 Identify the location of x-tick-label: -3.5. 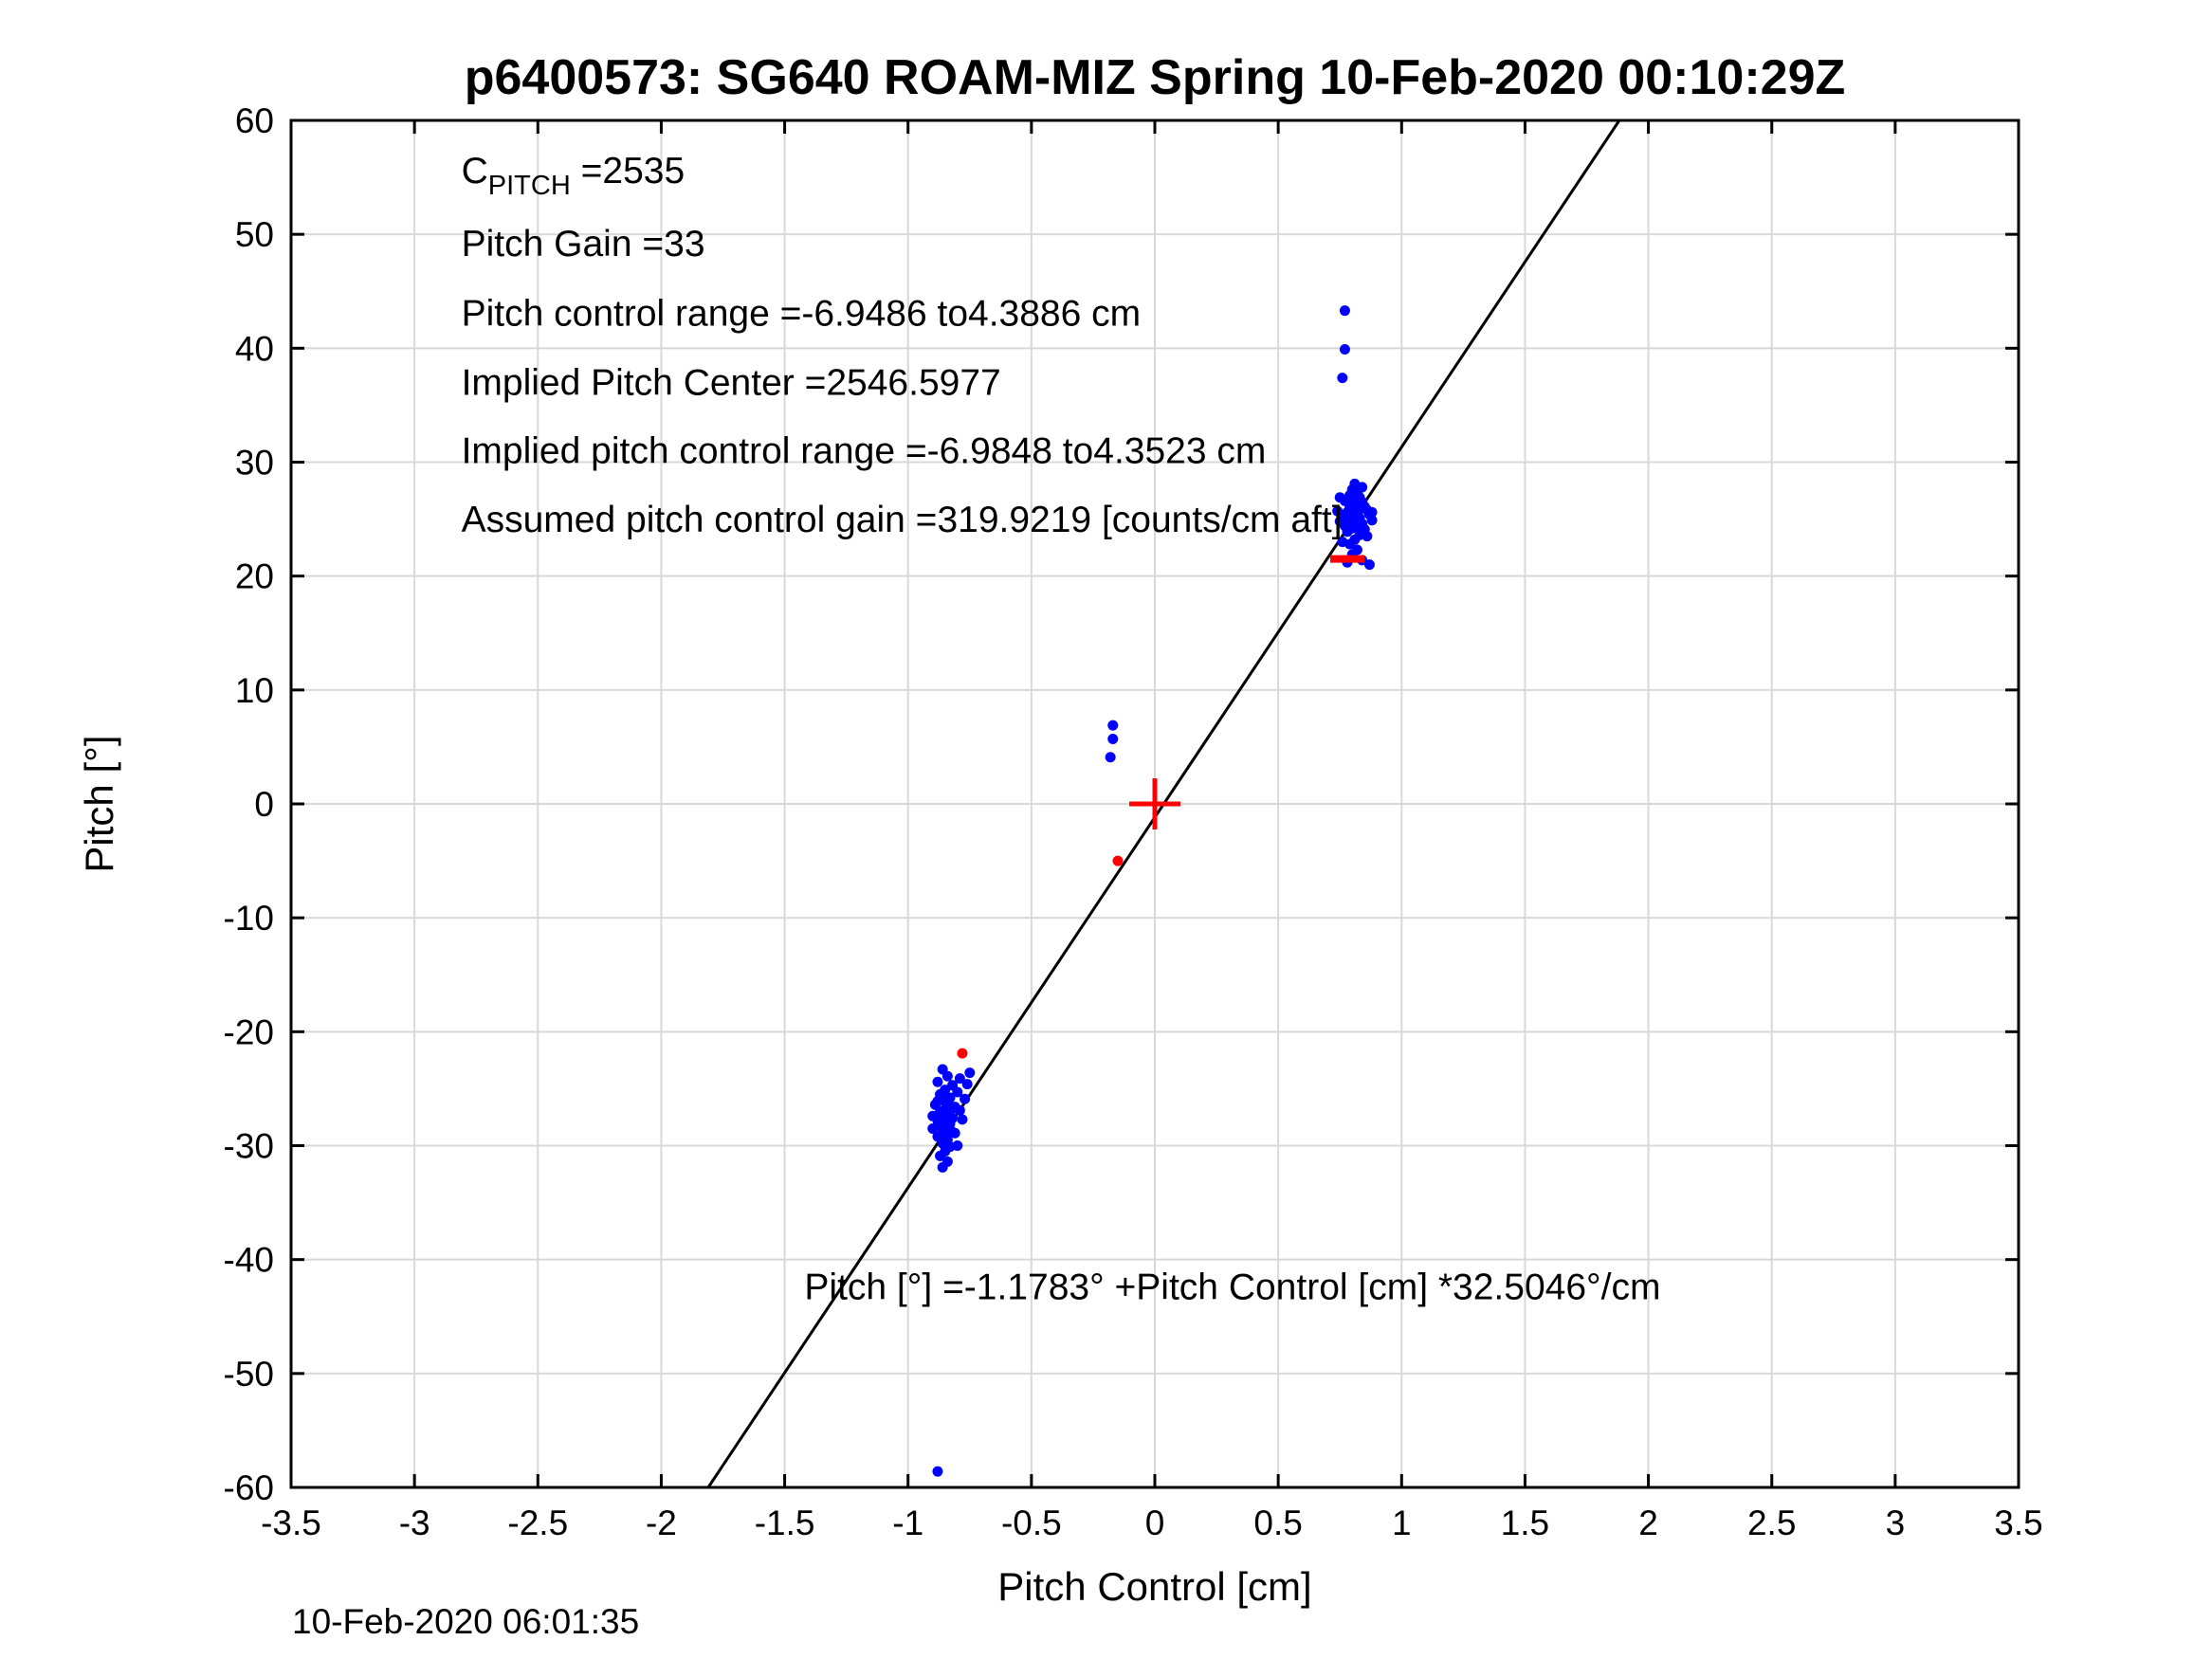
(291, 1523).